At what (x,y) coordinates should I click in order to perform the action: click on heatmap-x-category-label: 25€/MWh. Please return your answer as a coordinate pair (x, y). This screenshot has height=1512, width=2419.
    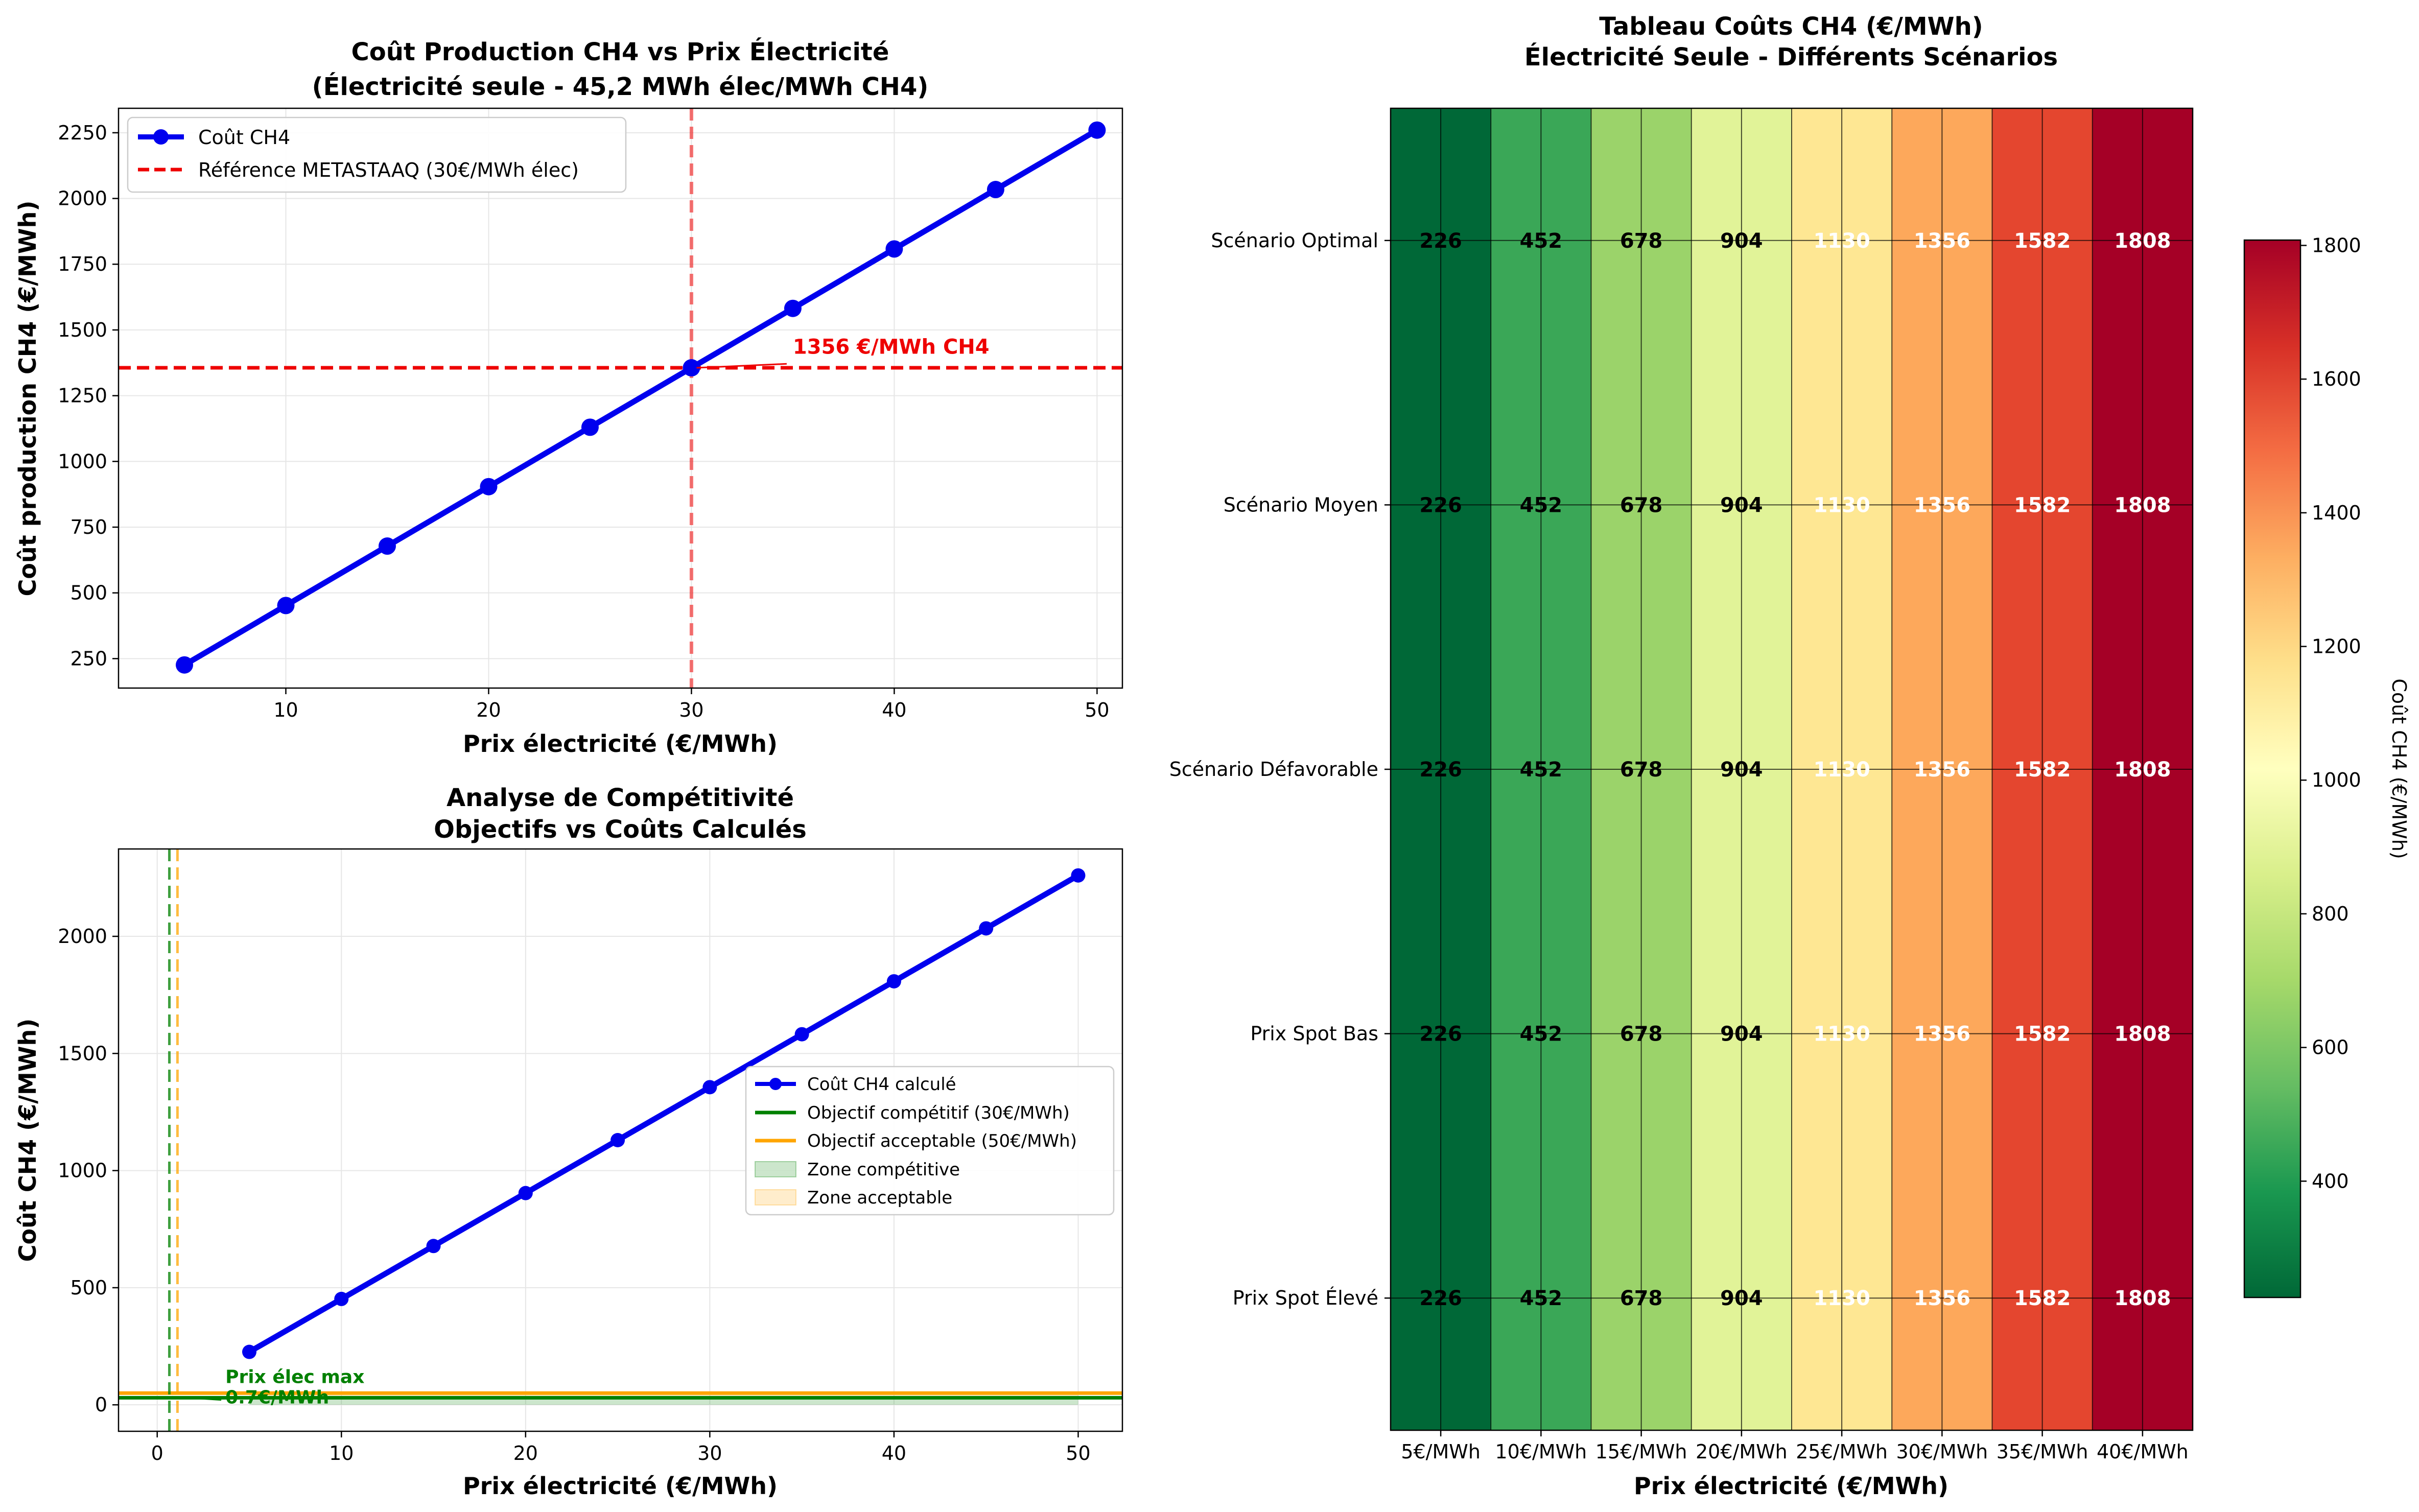
    Looking at the image, I should click on (1842, 1451).